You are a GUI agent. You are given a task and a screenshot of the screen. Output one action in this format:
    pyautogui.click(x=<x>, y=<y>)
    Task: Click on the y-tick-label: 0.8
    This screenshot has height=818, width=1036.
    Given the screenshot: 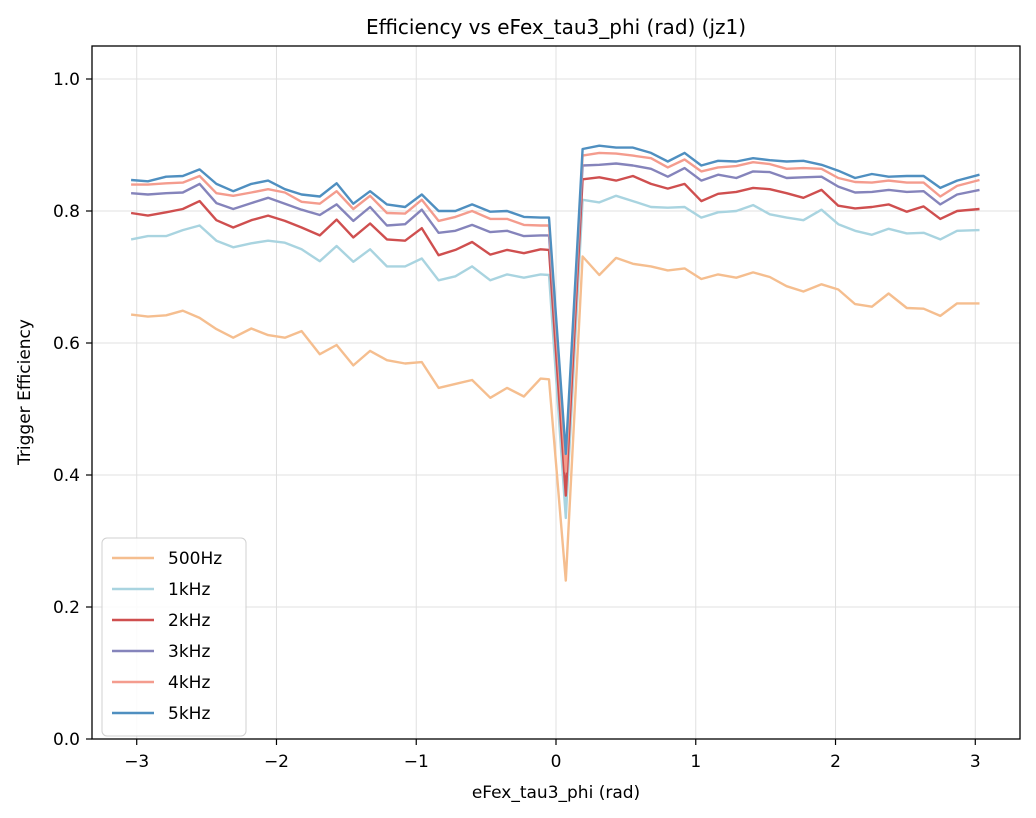 What is the action you would take?
    pyautogui.click(x=66, y=212)
    